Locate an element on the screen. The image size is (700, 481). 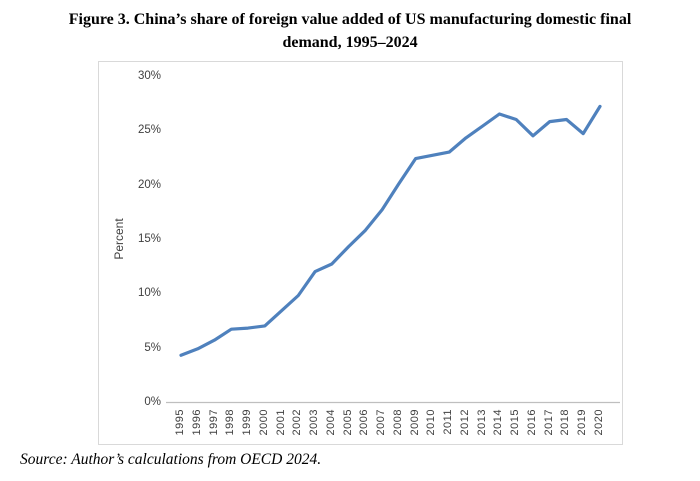
x-axis-tick-label: 2020 is located at coordinates (599, 422).